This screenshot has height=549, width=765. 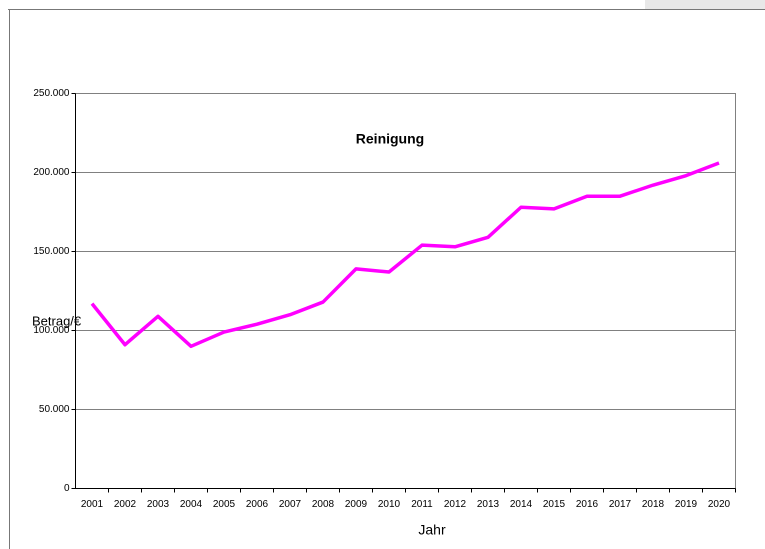 What do you see at coordinates (356, 504) in the screenshot?
I see `x-tick-label: 2009` at bounding box center [356, 504].